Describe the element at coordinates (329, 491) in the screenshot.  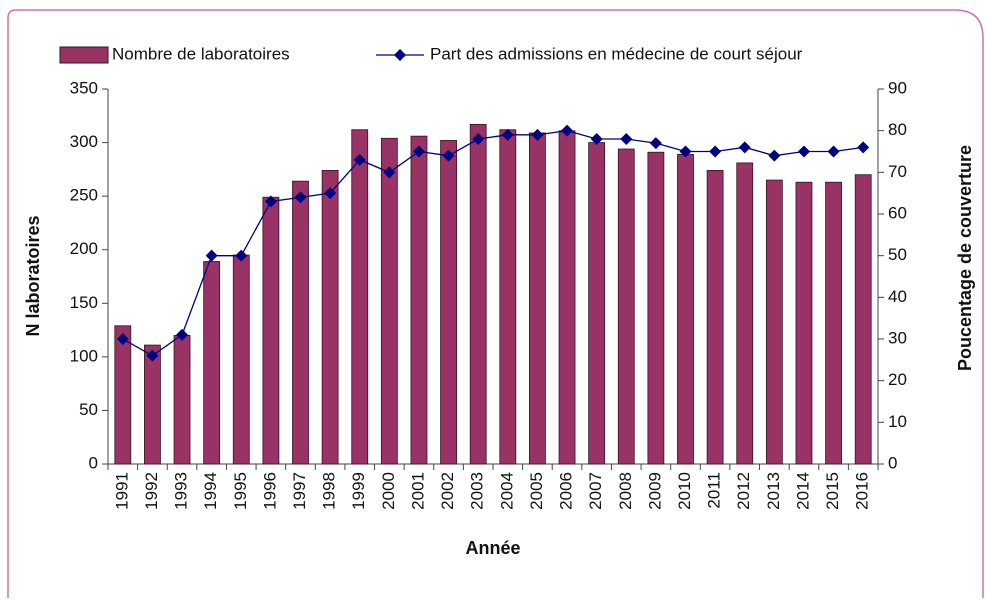
I see `x-tick-label: 1998` at that location.